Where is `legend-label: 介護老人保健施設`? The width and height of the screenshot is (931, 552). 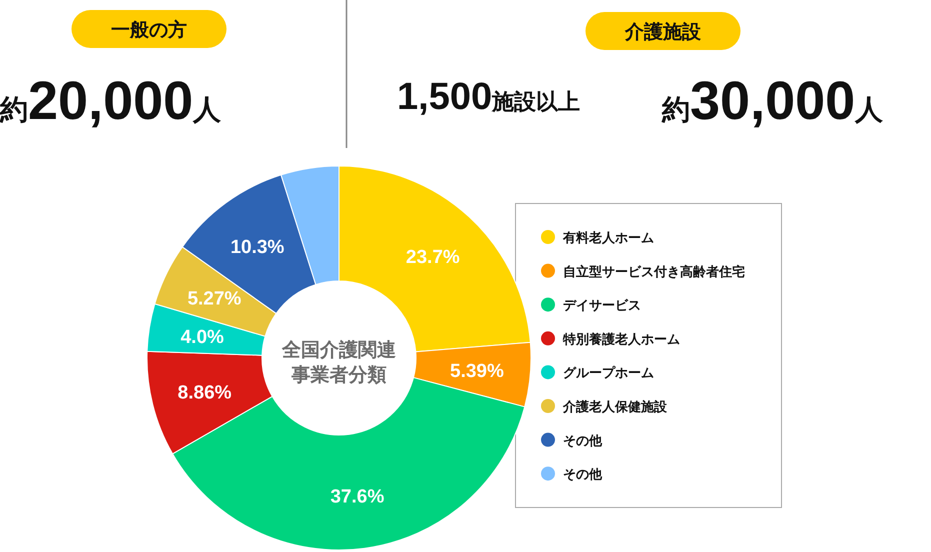
legend-label: 介護老人保健施設 is located at coordinates (615, 406).